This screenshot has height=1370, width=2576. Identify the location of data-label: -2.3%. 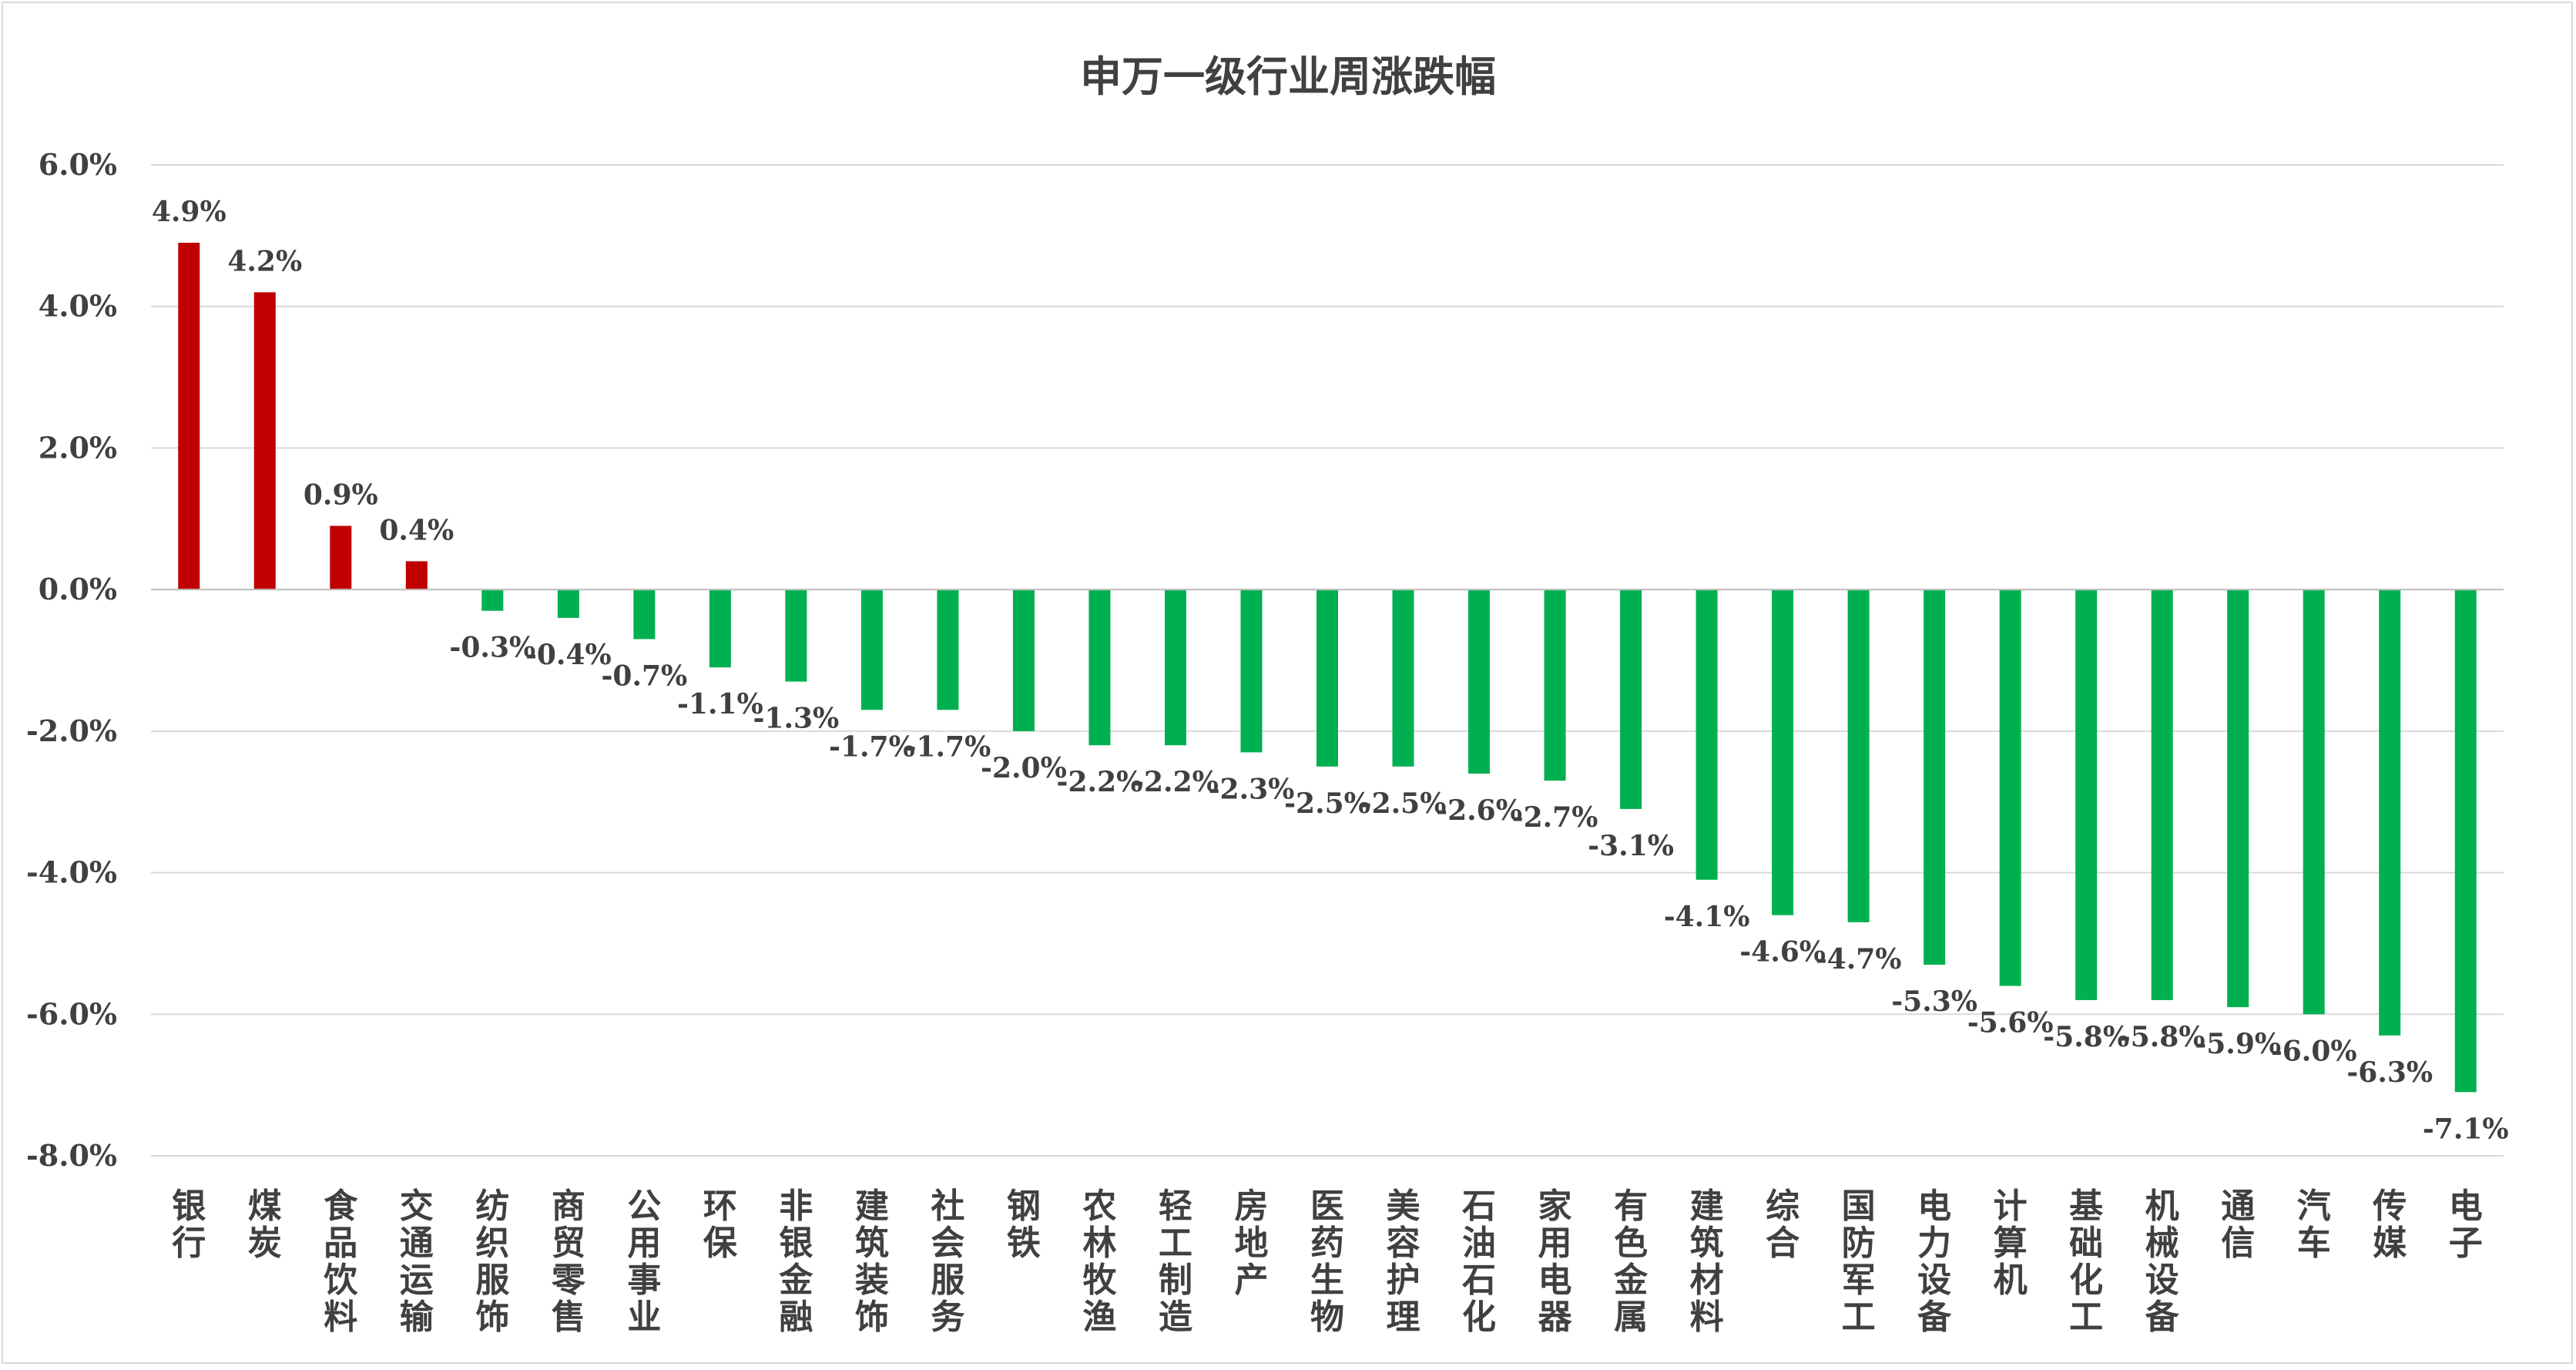
(1252, 789).